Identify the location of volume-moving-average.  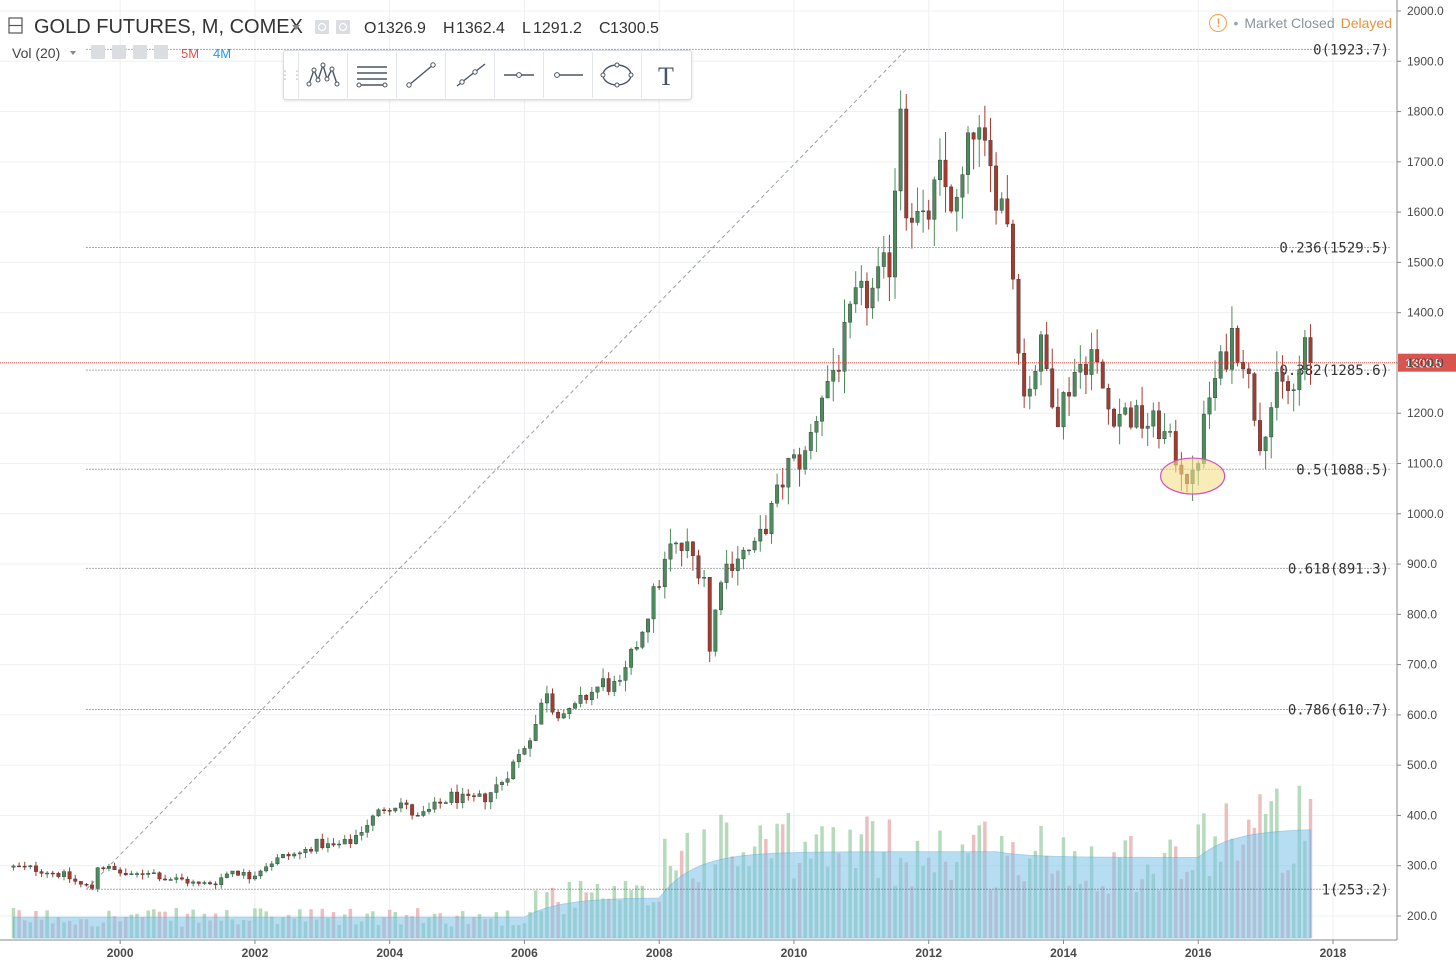
(662, 884).